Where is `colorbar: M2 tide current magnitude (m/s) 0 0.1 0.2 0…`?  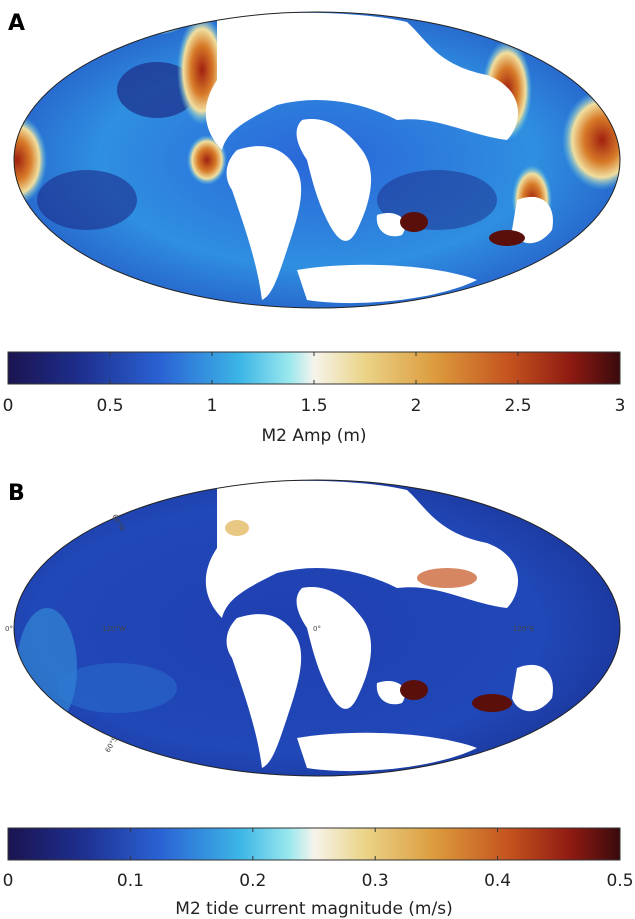
colorbar: M2 tide current magnitude (m/s) 0 0.1 0.2 0… is located at coordinates (318, 873).